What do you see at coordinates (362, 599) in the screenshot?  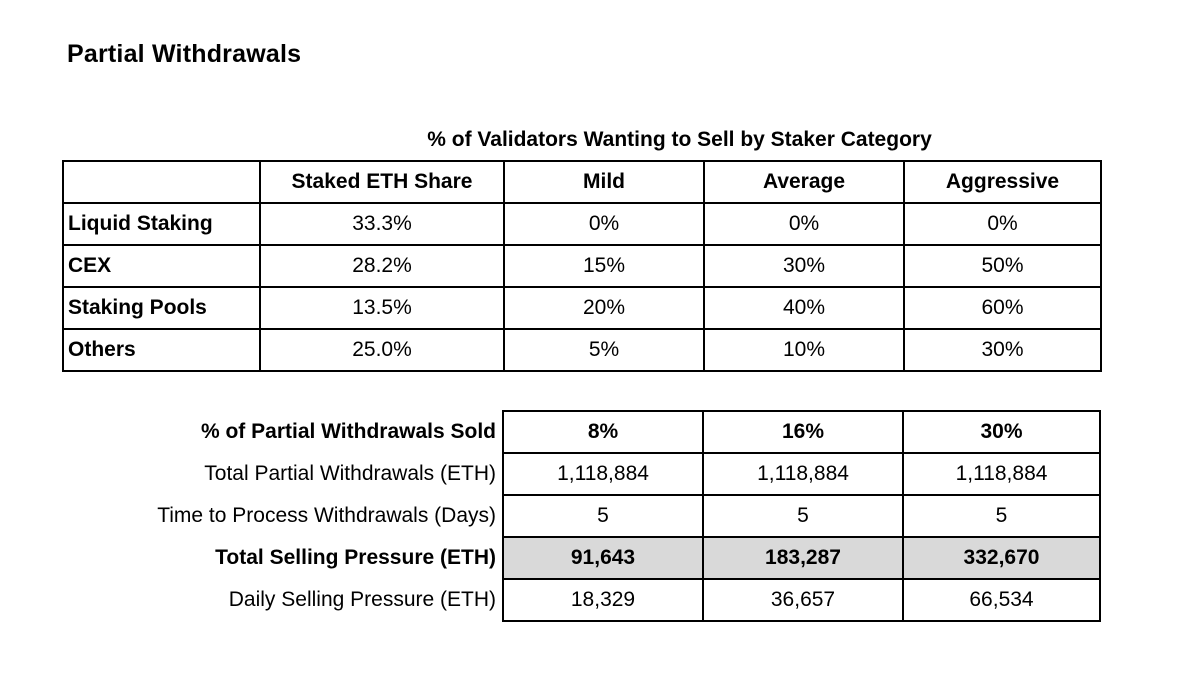 I see `row-label-daily-selling-pressure: Daily Selling Pressure (ETH)` at bounding box center [362, 599].